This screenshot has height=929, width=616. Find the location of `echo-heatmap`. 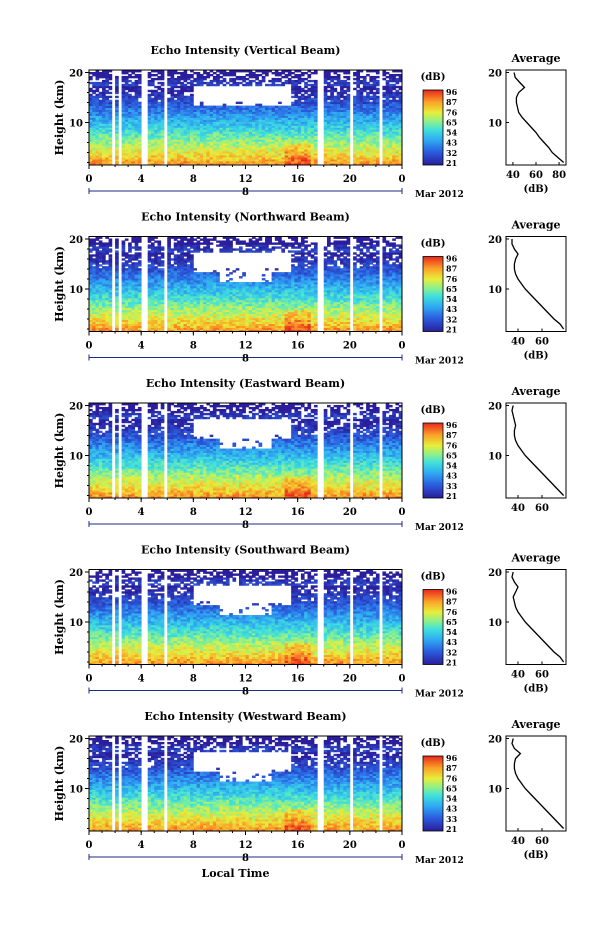

echo-heatmap is located at coordinates (246, 284).